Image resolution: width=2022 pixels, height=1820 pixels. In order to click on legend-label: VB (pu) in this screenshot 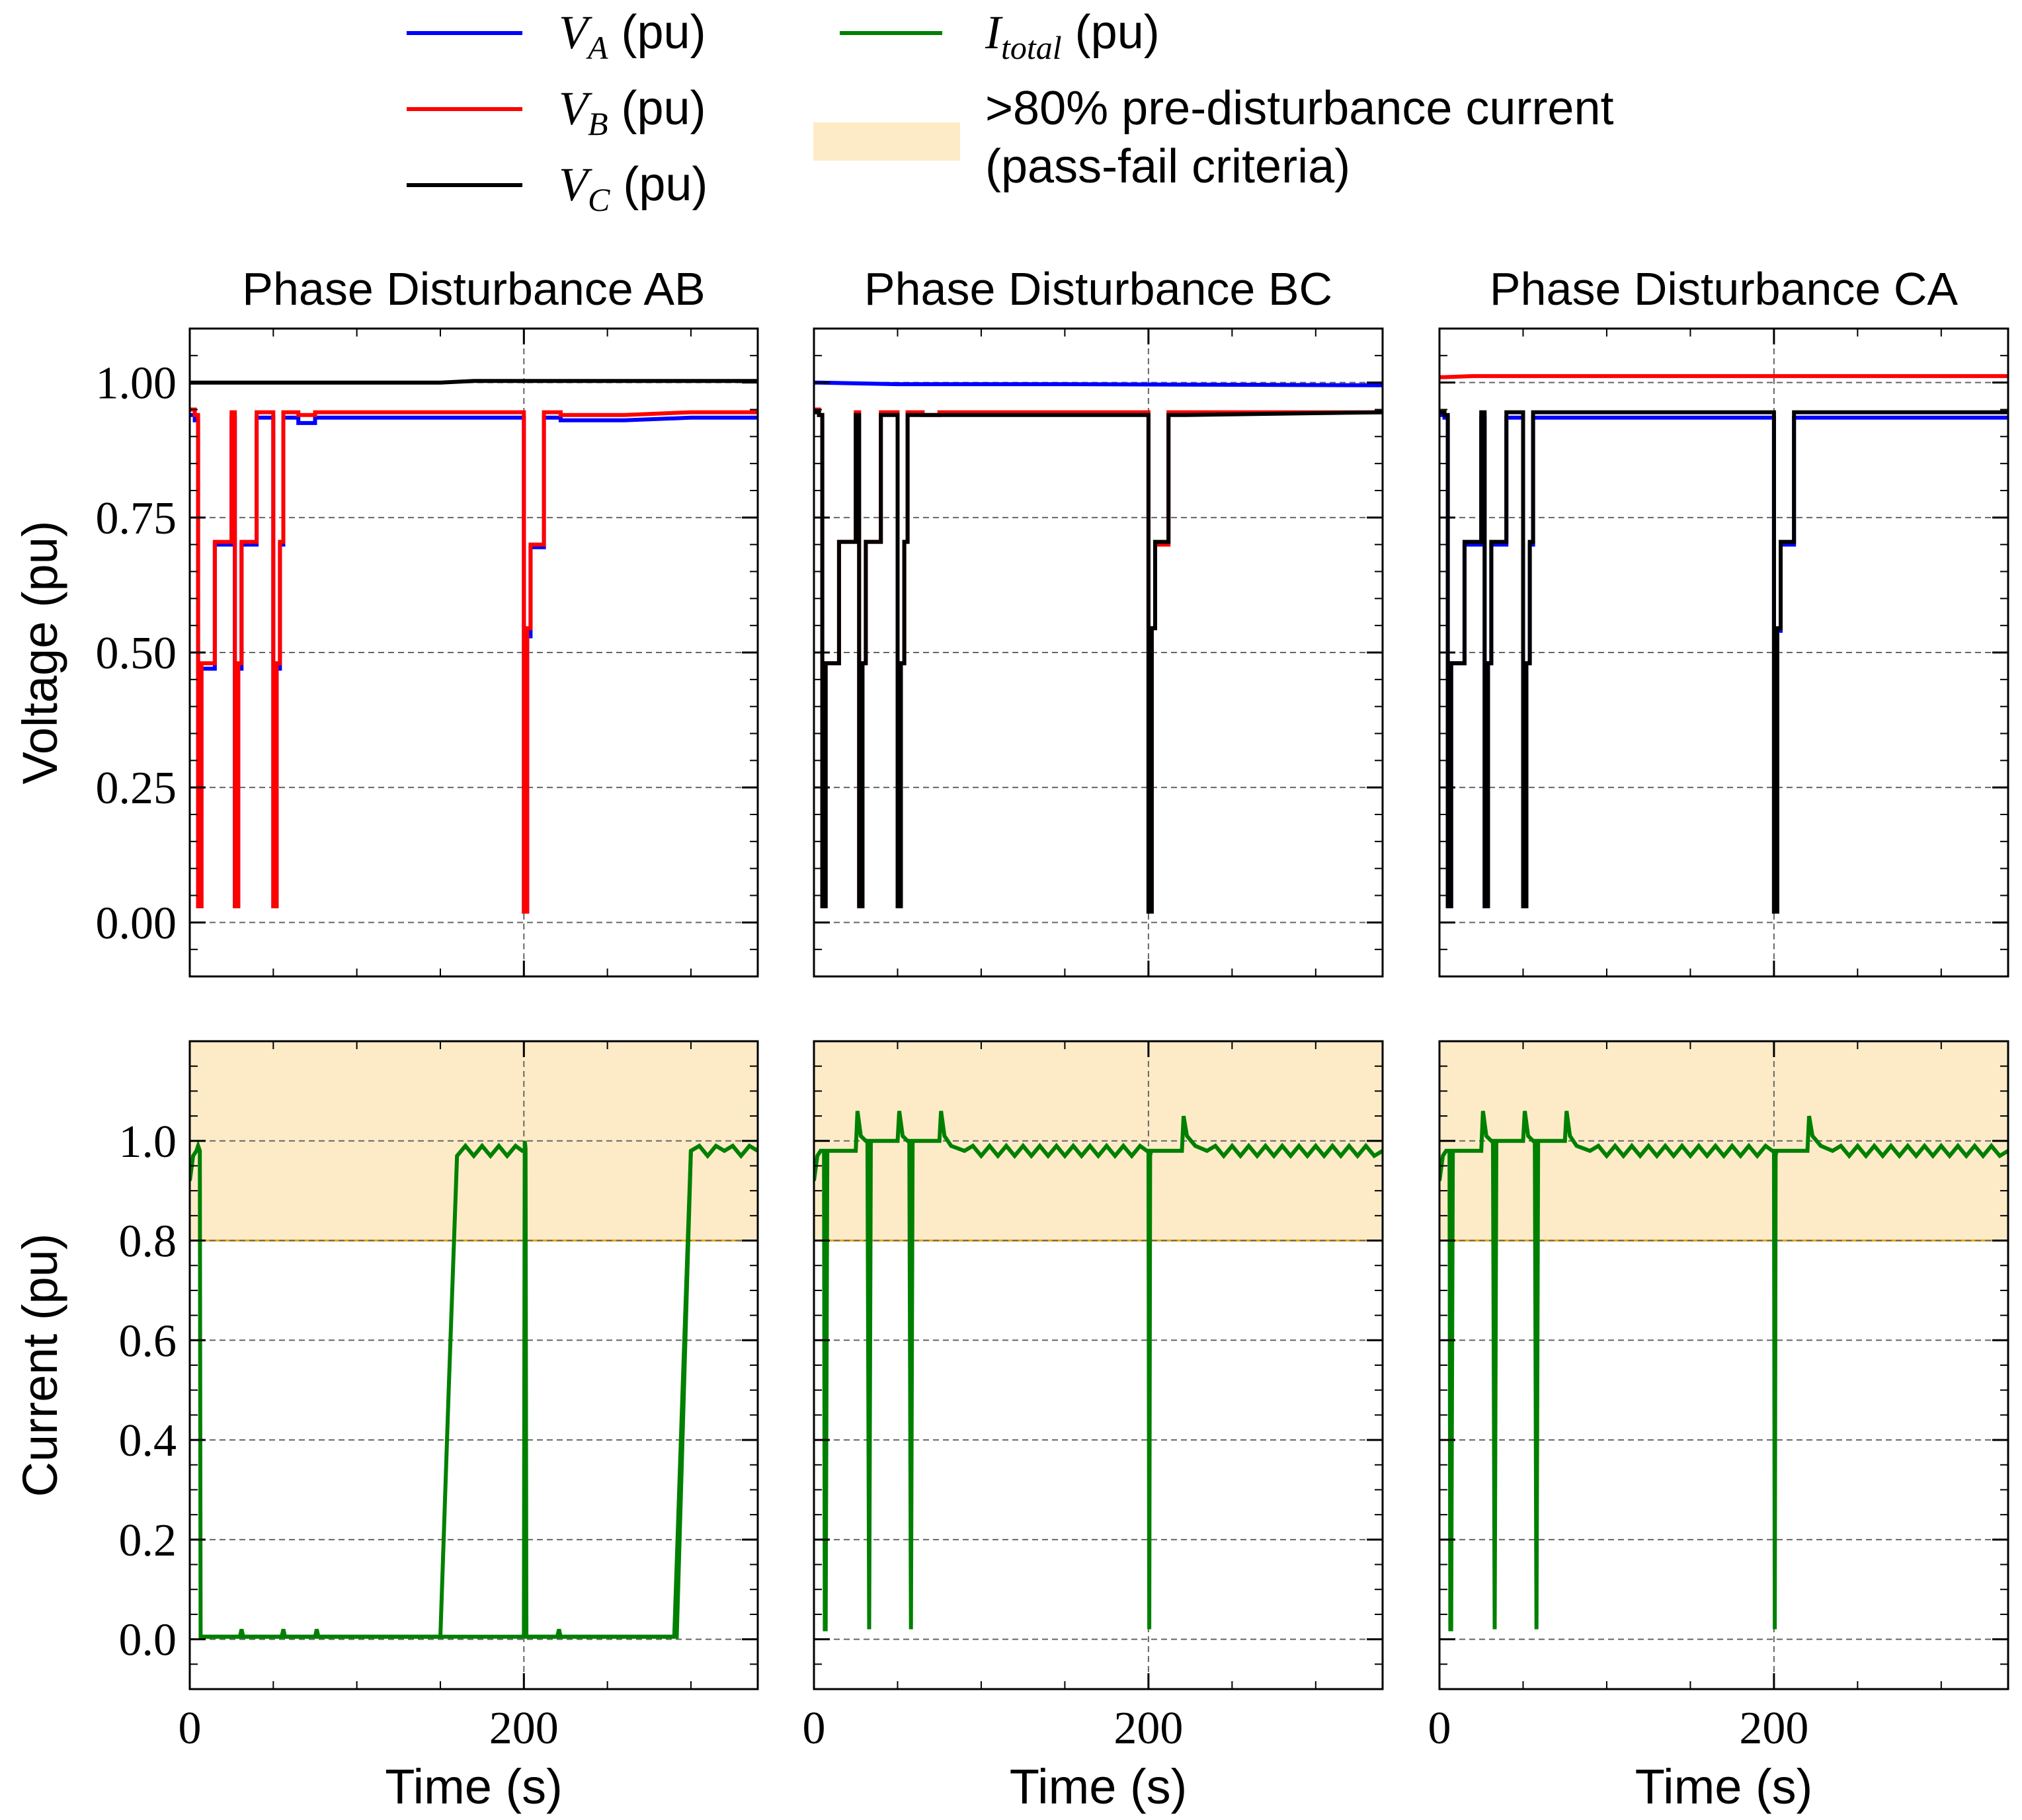, I will do `click(633, 112)`.